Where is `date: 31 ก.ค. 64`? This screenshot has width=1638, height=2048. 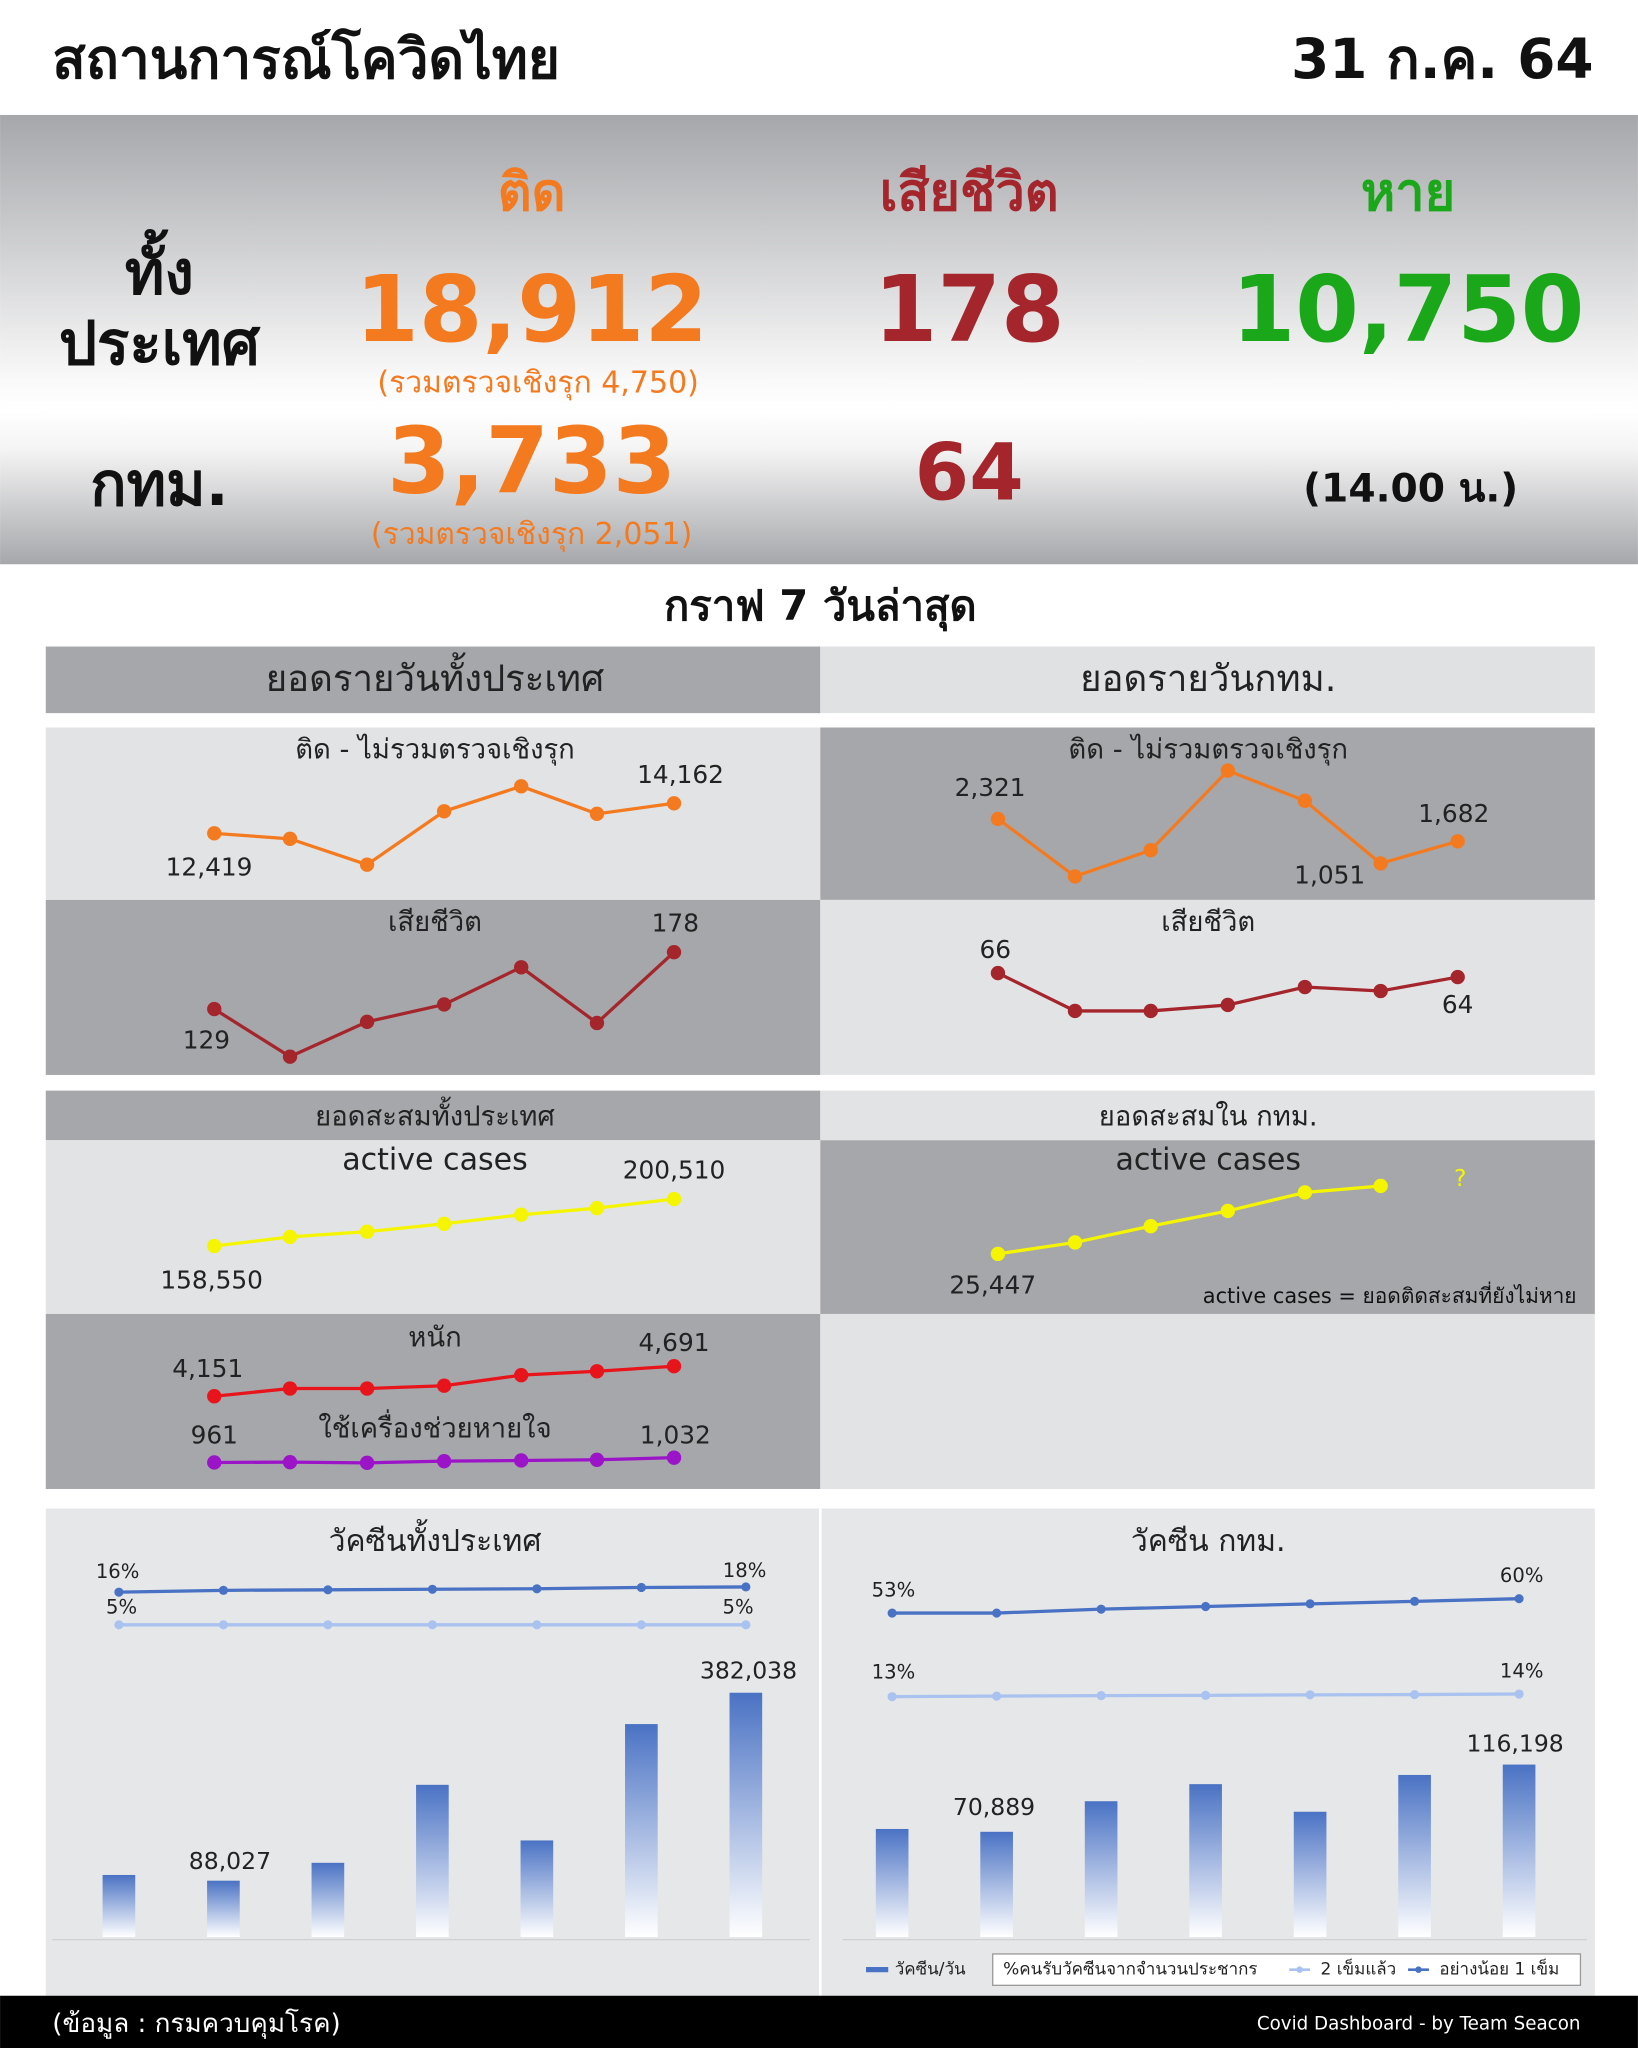 date: 31 ก.ค. 64 is located at coordinates (1442, 59).